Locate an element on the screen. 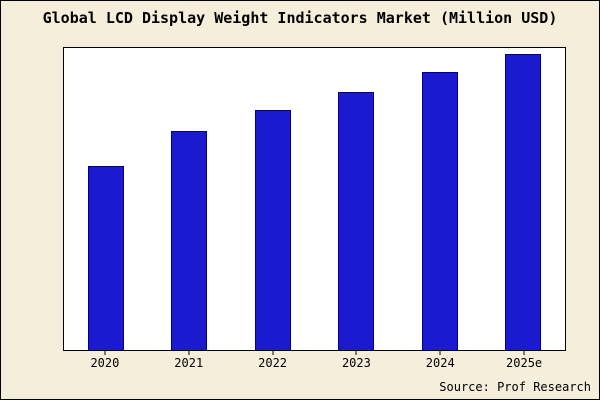  x-tick-2023 is located at coordinates (356, 353).